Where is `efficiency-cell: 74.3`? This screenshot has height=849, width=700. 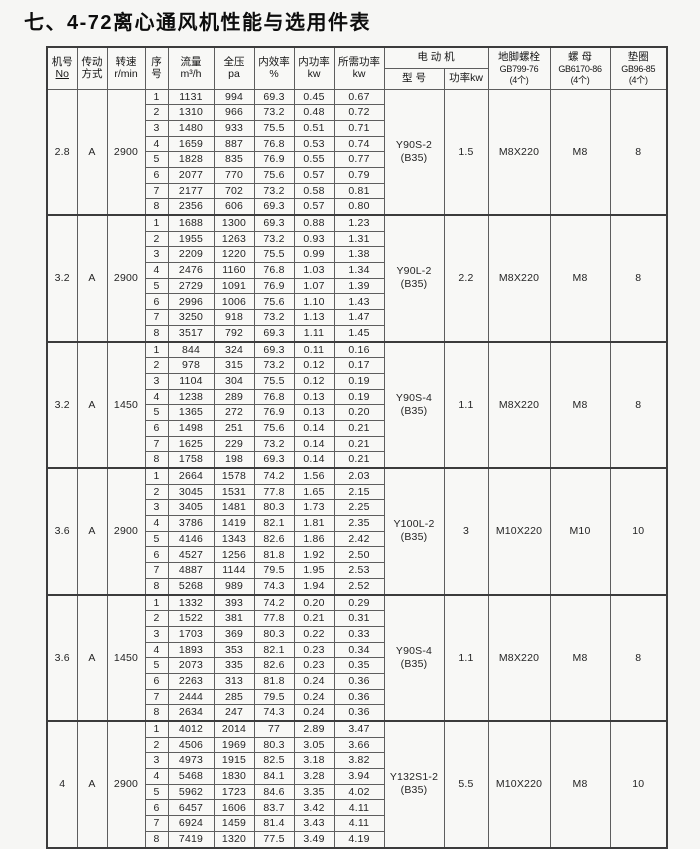 efficiency-cell: 74.3 is located at coordinates (274, 586).